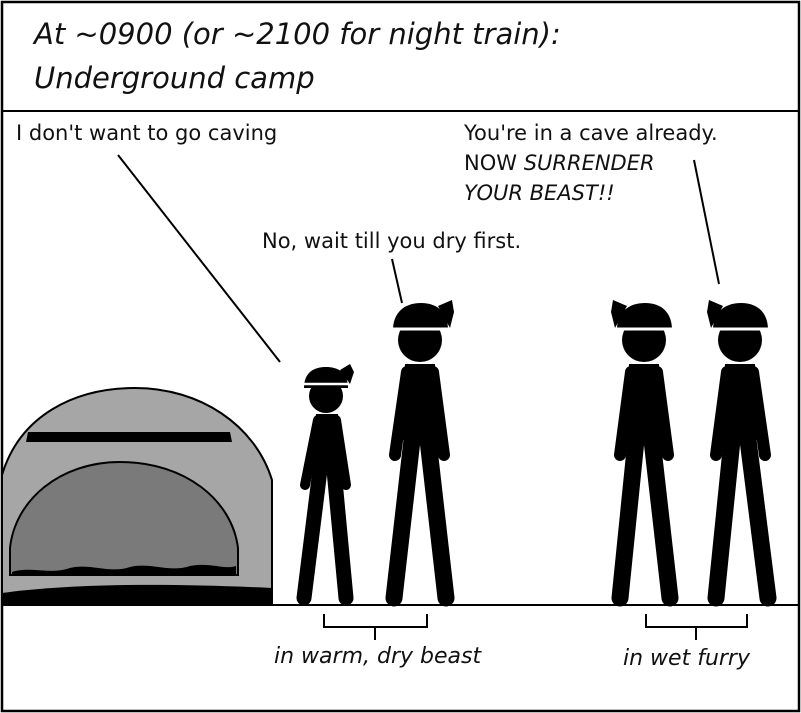 This screenshot has width=801, height=713. Describe the element at coordinates (174, 78) in the screenshot. I see `caption-line-2: Underground camp` at that location.